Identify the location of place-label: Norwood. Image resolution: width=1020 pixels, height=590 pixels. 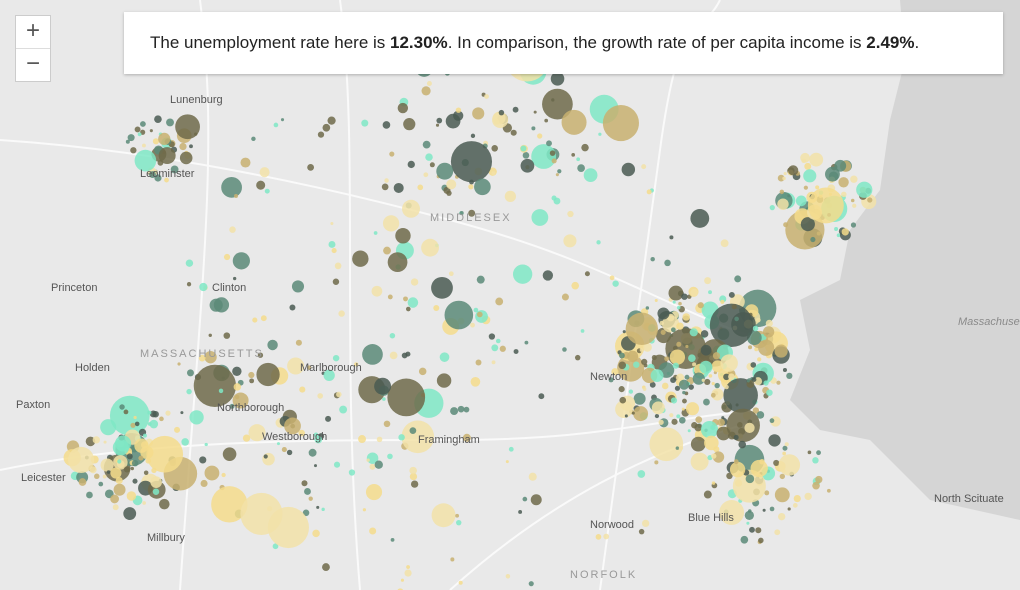
(612, 525).